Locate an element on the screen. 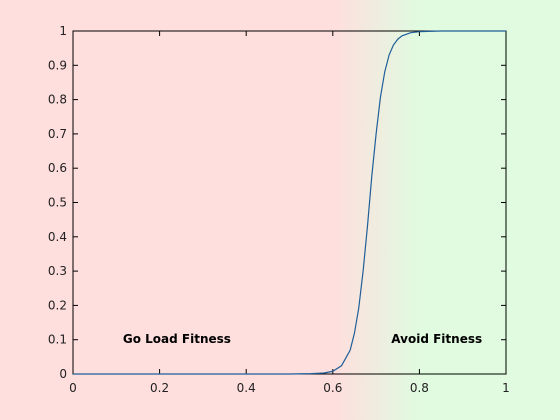 The width and height of the screenshot is (560, 420). y-tick-label: 1 is located at coordinates (63, 31).